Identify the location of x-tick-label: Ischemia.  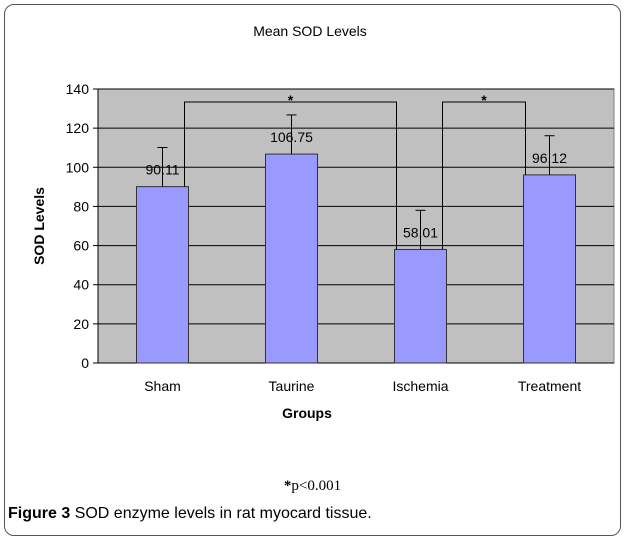
(420, 386).